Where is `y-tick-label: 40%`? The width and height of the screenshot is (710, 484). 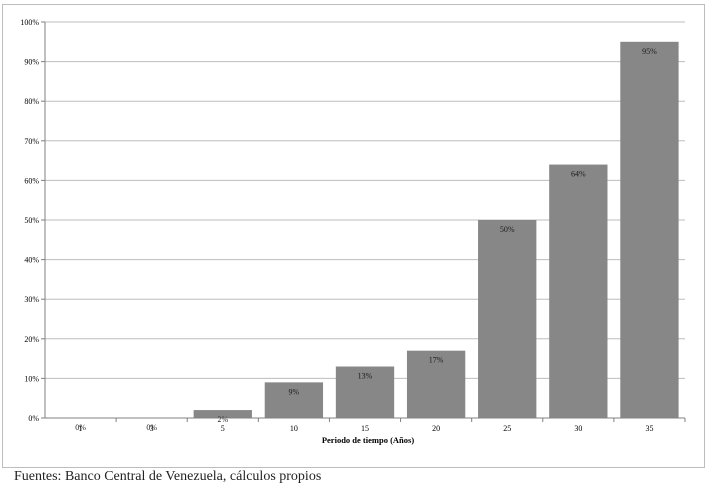 y-tick-label: 40% is located at coordinates (31, 260).